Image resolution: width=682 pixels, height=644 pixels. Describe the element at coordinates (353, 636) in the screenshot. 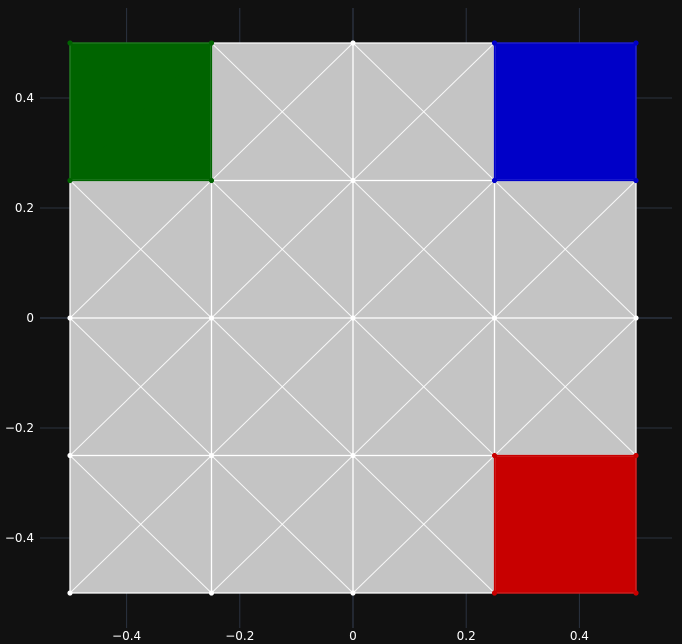

I see `x-tick-label: 0` at that location.